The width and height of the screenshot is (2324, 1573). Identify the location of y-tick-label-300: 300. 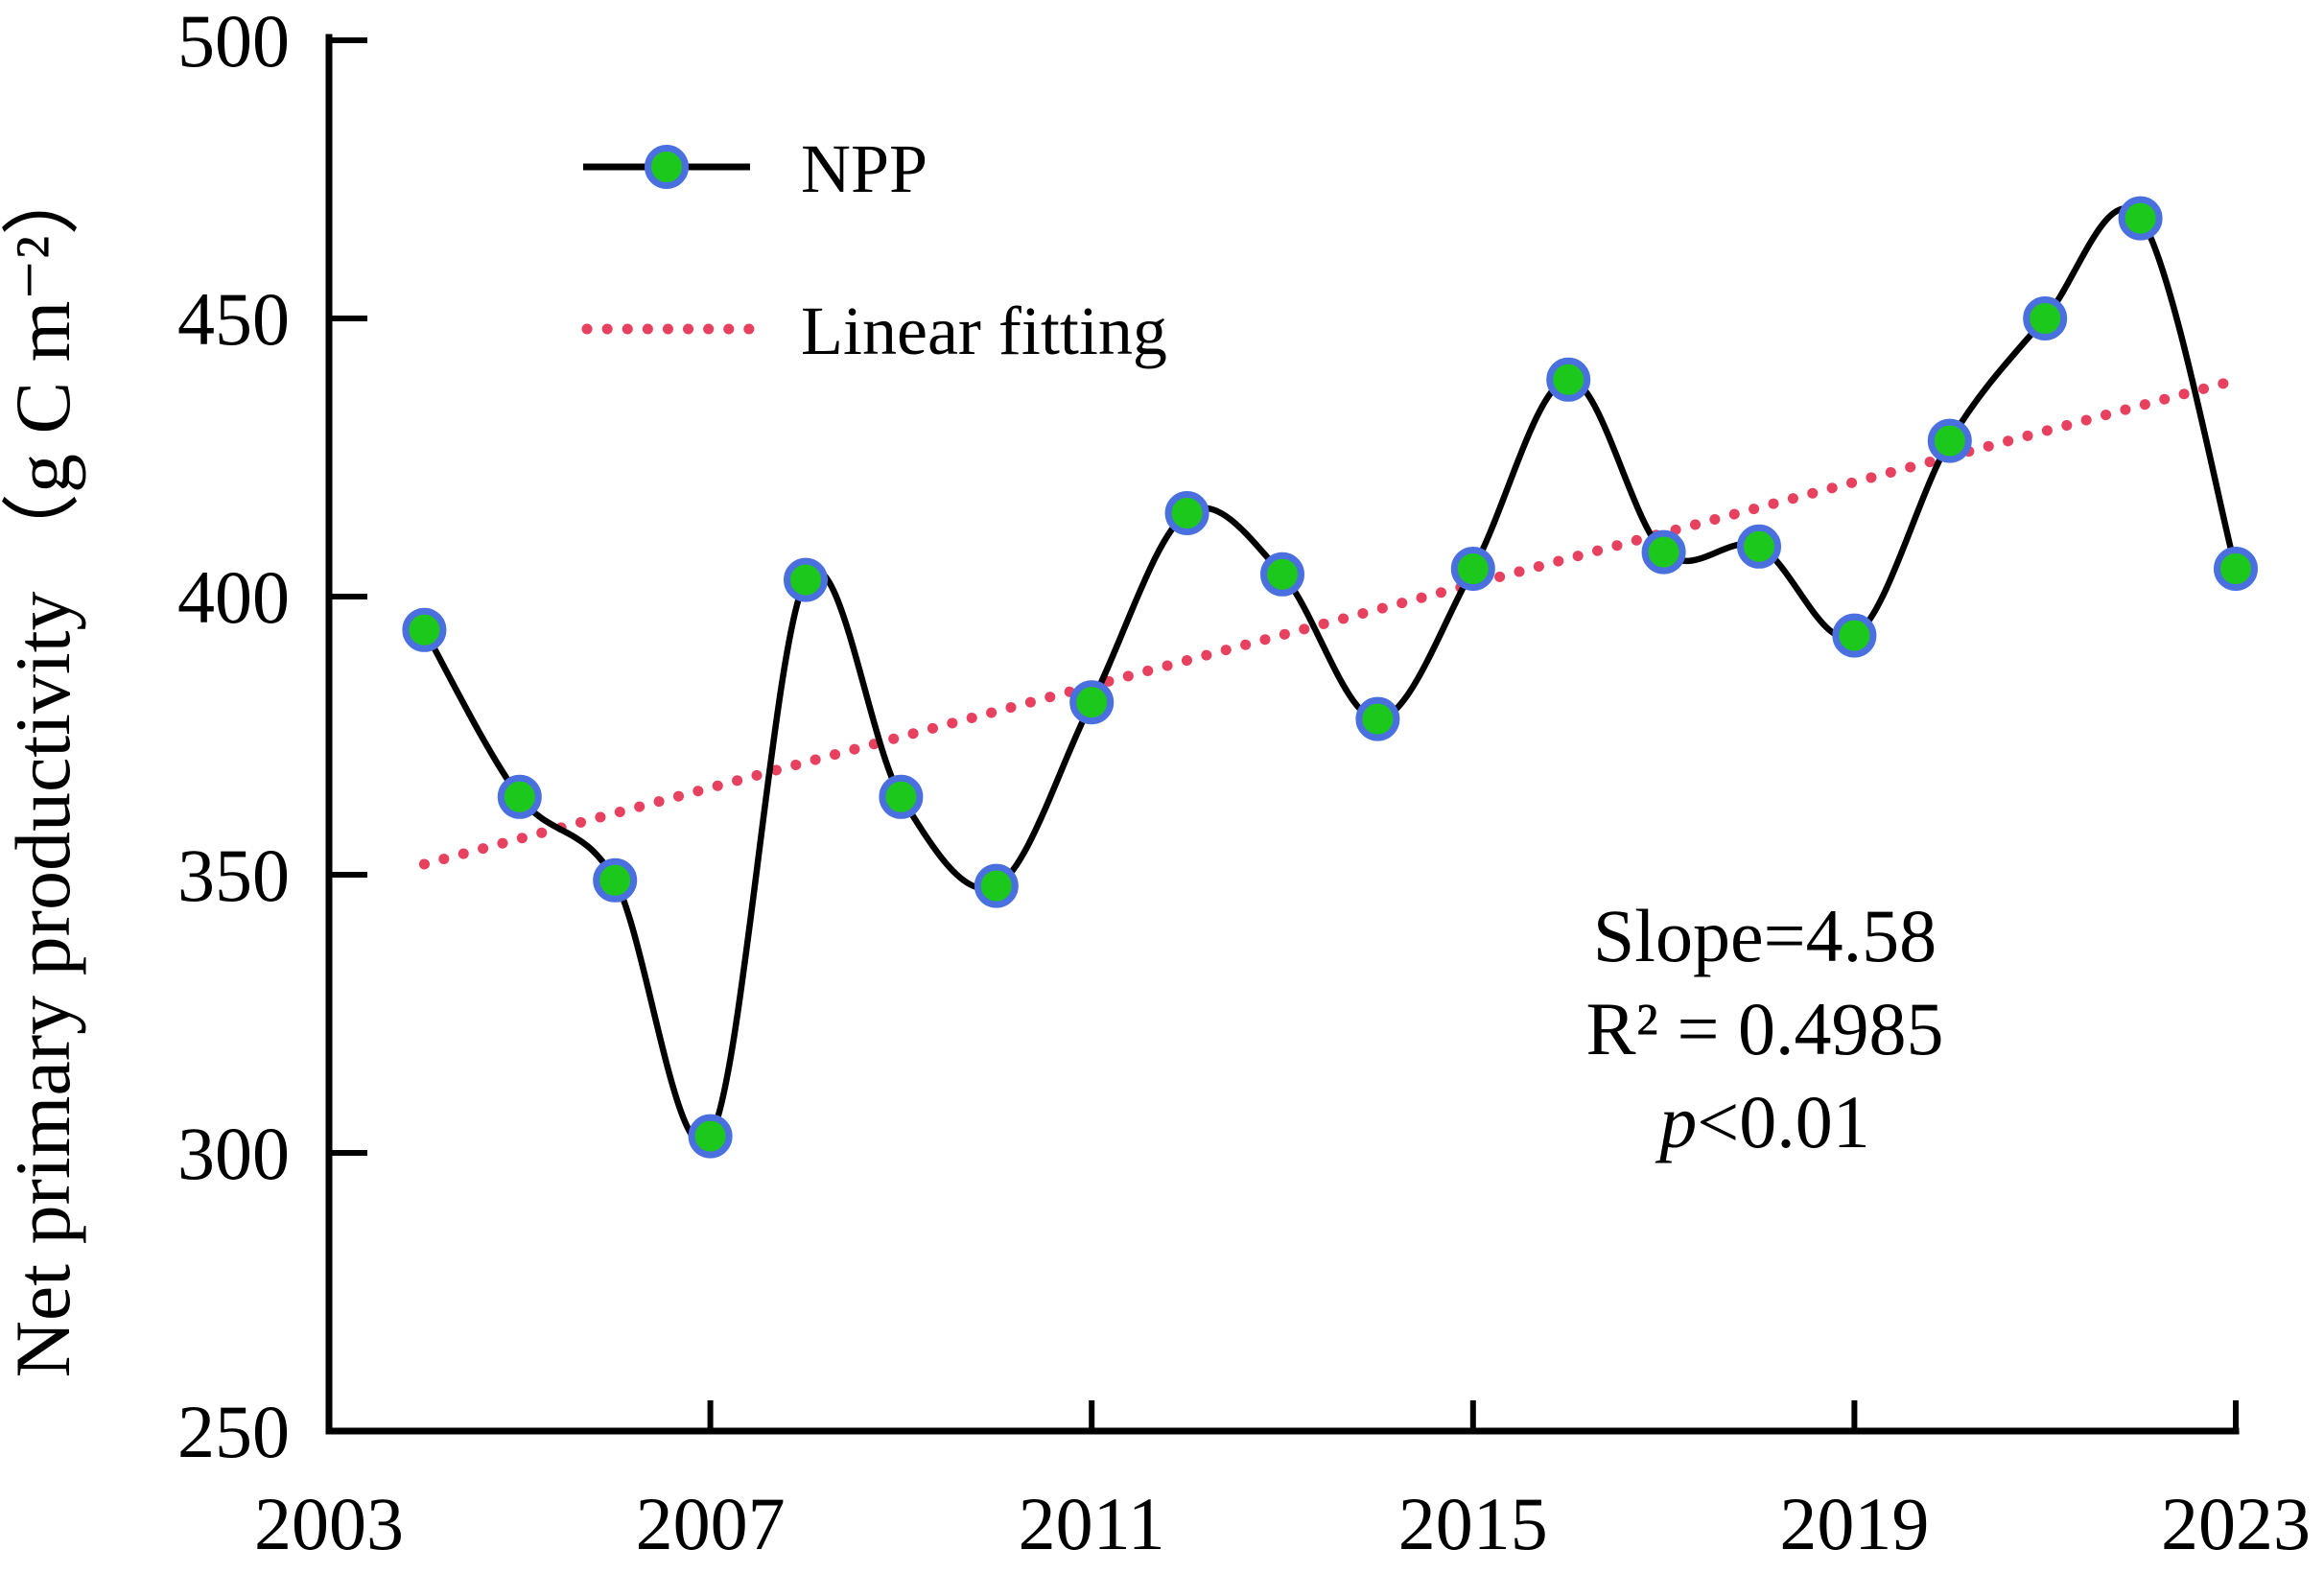
(233, 1153).